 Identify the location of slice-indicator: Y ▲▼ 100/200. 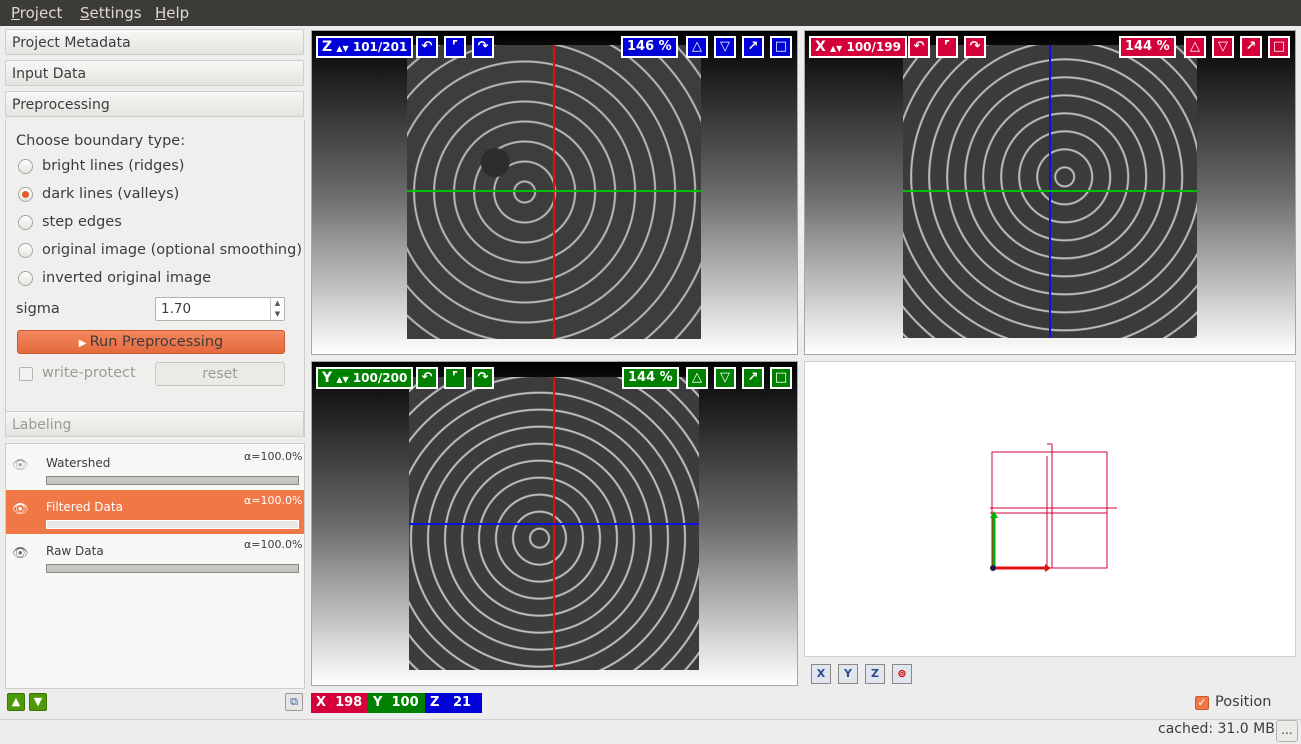
(365, 378).